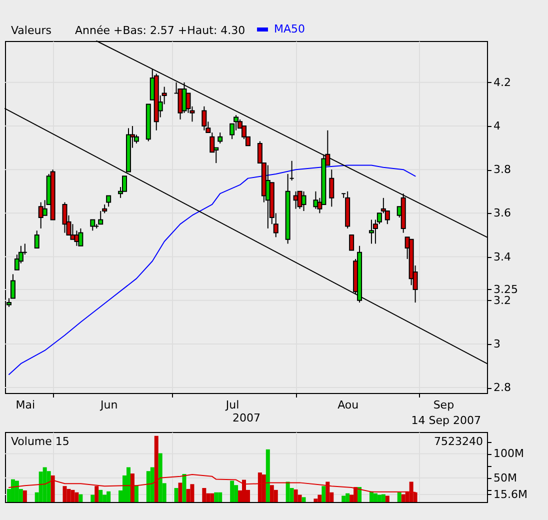  Describe the element at coordinates (506, 289) in the screenshot. I see `y-tick-label: 3.25` at that location.